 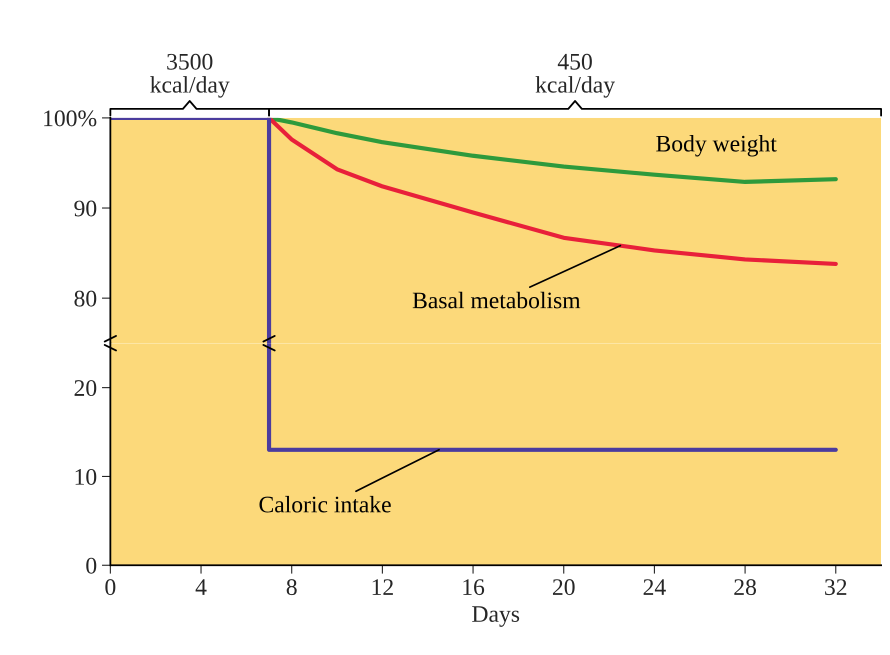 What do you see at coordinates (473, 587) in the screenshot?
I see `x-tick-label: 16` at bounding box center [473, 587].